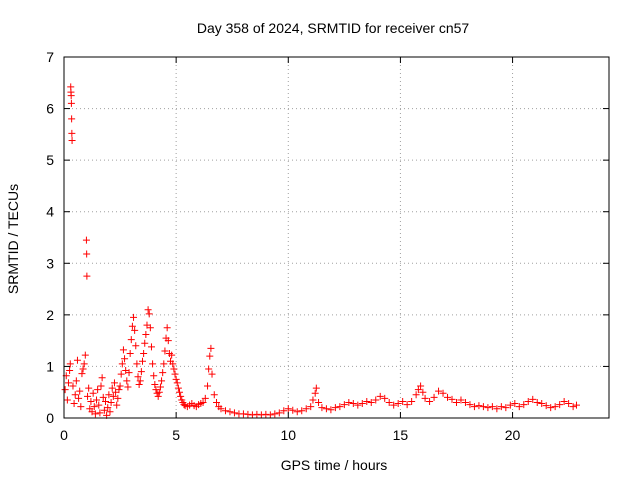  I want to click on x-tick-label: 15, so click(401, 435).